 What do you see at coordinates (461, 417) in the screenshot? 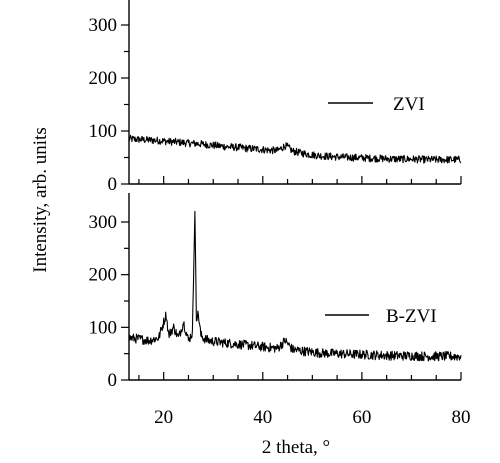
I see `x-tick-label: 80` at bounding box center [461, 417].